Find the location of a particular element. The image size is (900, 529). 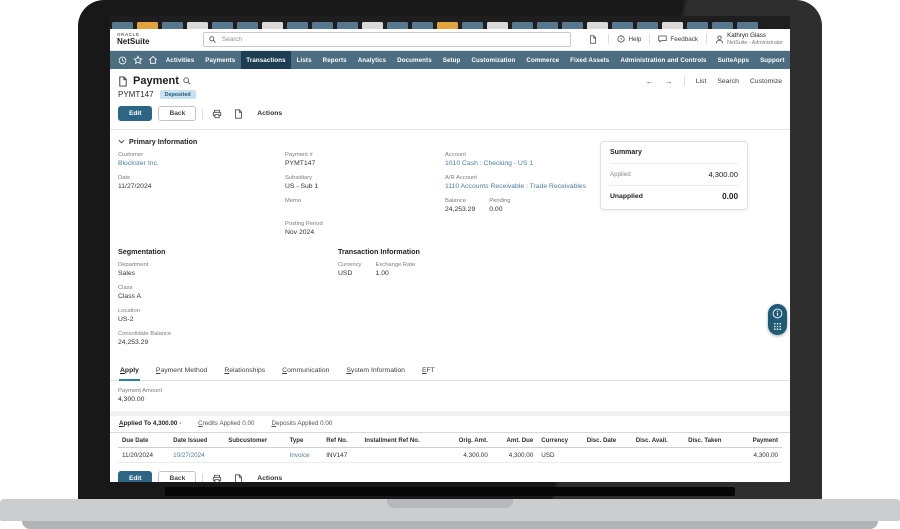

field-label: Payment # is located at coordinates (299, 155).